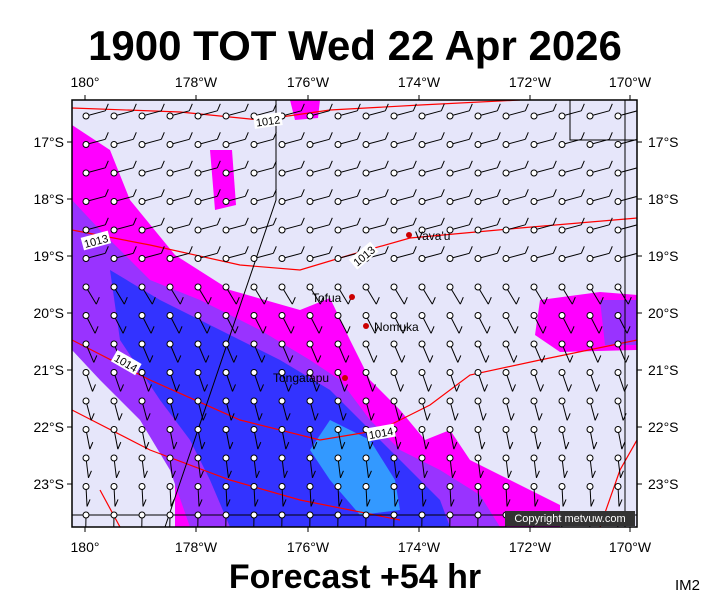 The image size is (711, 605). Describe the element at coordinates (663, 256) in the screenshot. I see `lat-label-right: 19°S` at that location.